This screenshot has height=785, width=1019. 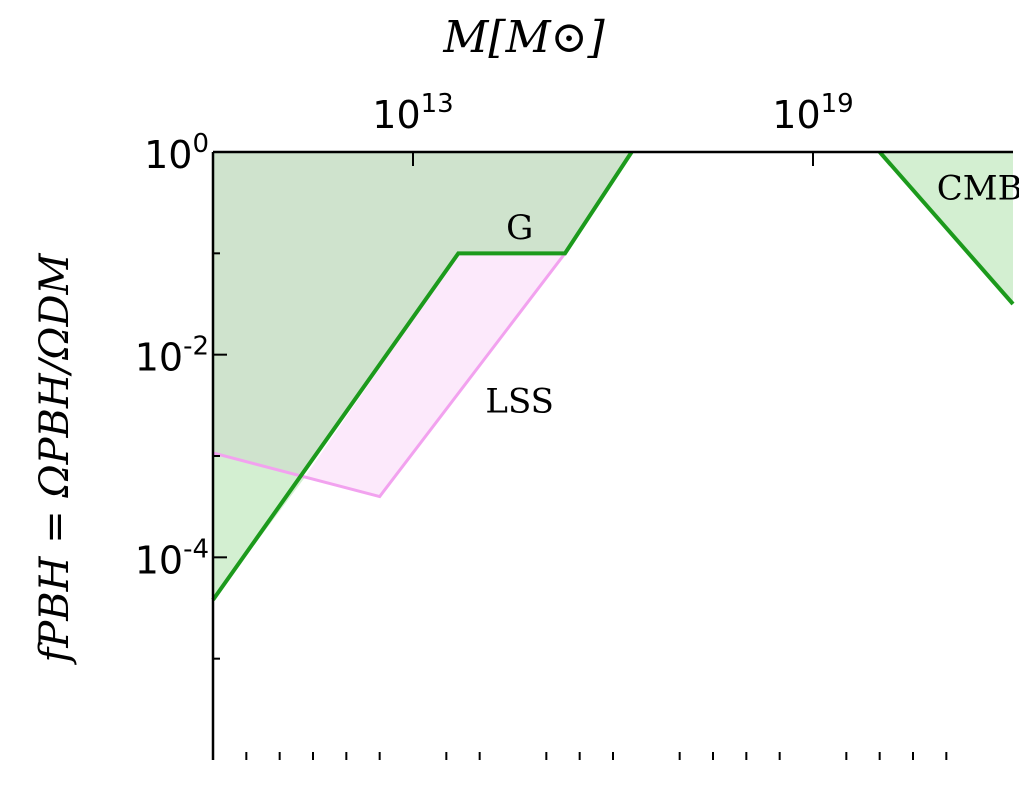 I want to click on x-axis-label: M[M⊙], so click(x=523, y=37).